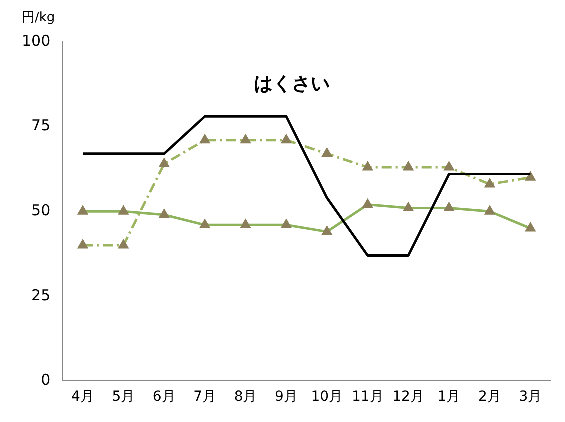  Describe the element at coordinates (286, 397) in the screenshot. I see `x-tick-label: 9月` at that location.